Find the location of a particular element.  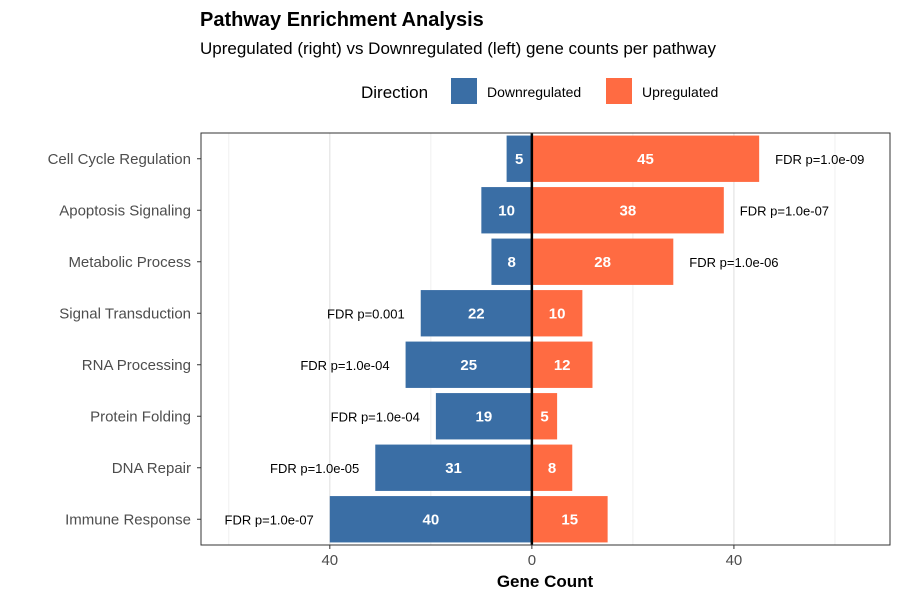

y-tick-label: Protein Folding is located at coordinates (140, 416).